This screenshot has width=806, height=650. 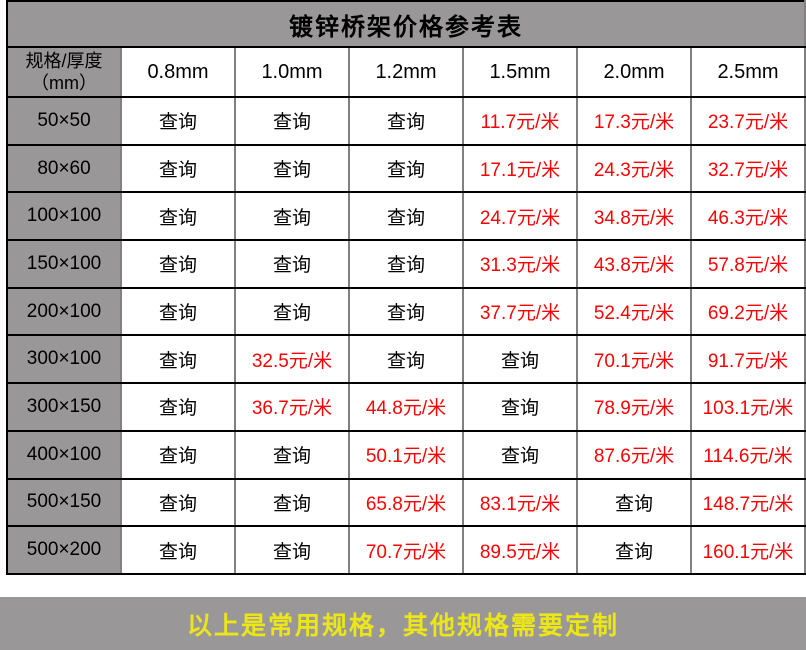 I want to click on price-cell: 114.6元/米, so click(x=748, y=454).